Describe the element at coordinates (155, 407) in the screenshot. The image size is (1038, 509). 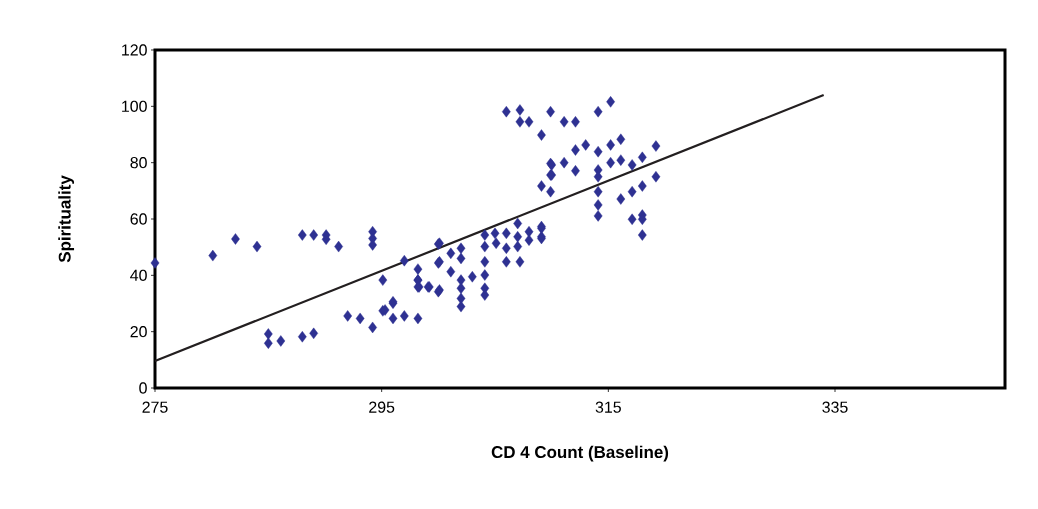
I see `x-tick-label: 275` at that location.